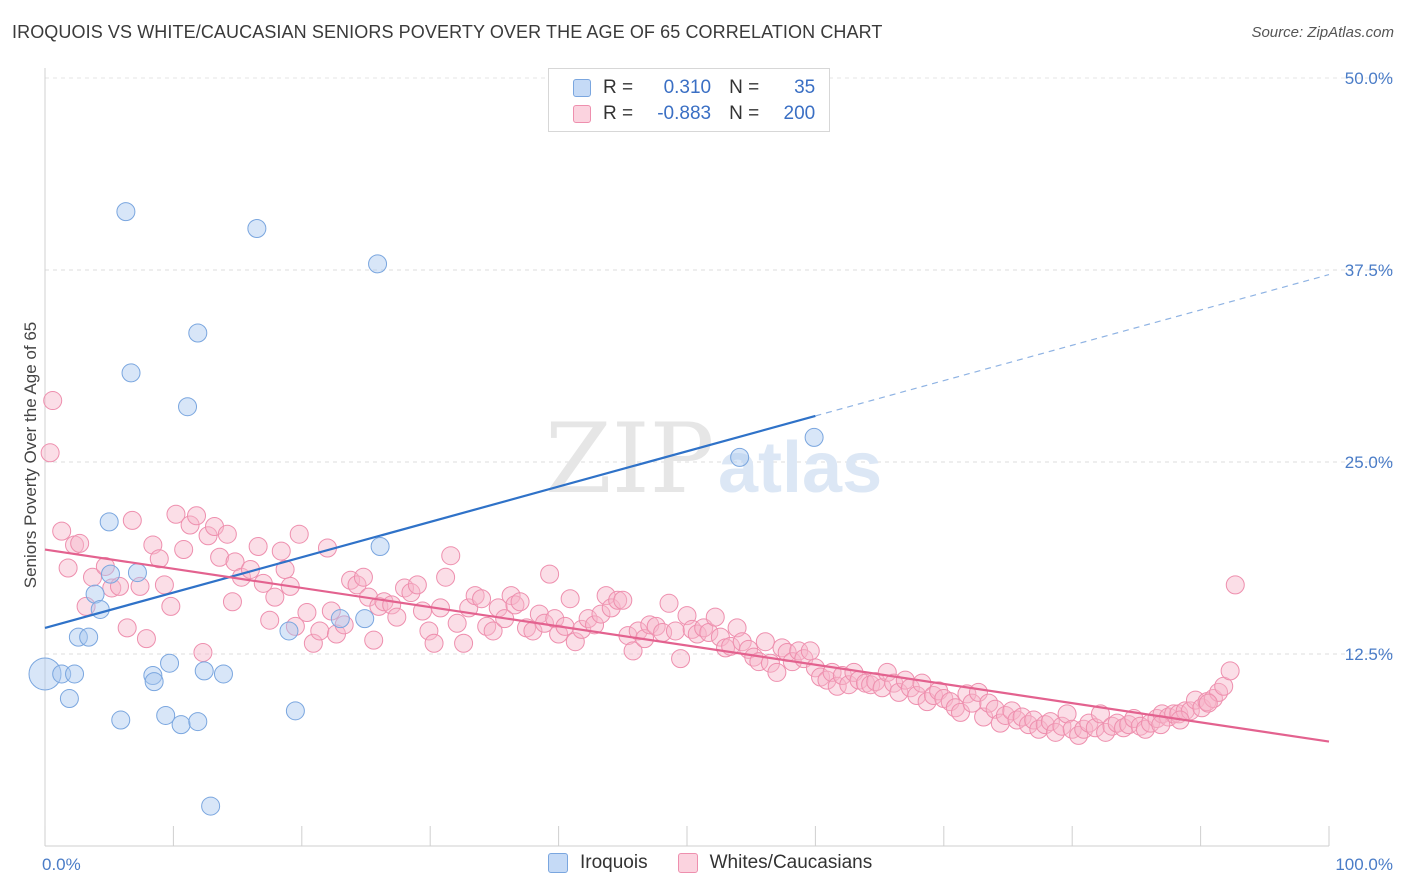  What do you see at coordinates (598, 863) in the screenshot?
I see `bottom-legend-iroquois: Iroquois` at bounding box center [598, 863].